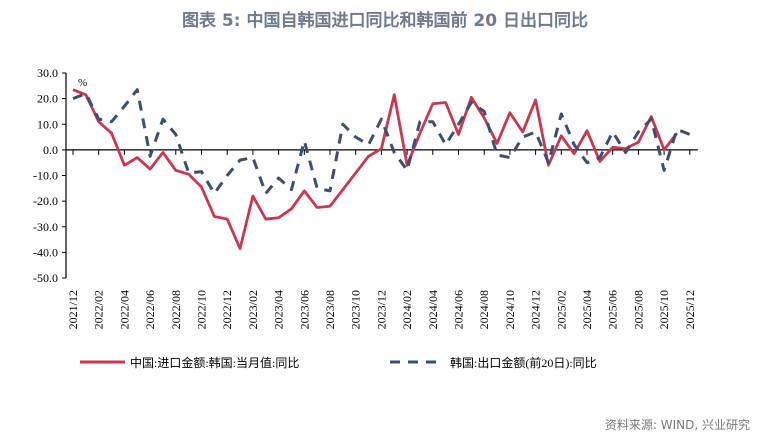 The image size is (770, 441). What do you see at coordinates (523, 362) in the screenshot?
I see `legend-label-korea: 韩国:出口金额(前20日):同比` at bounding box center [523, 362].